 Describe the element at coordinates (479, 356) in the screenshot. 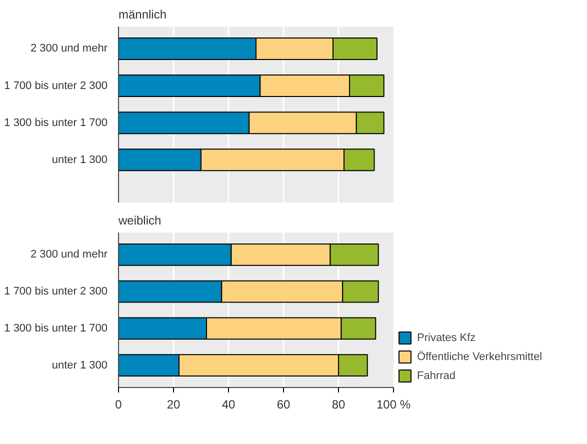

I see `legend-label: Öffentliche Verkehrsmittel` at that location.